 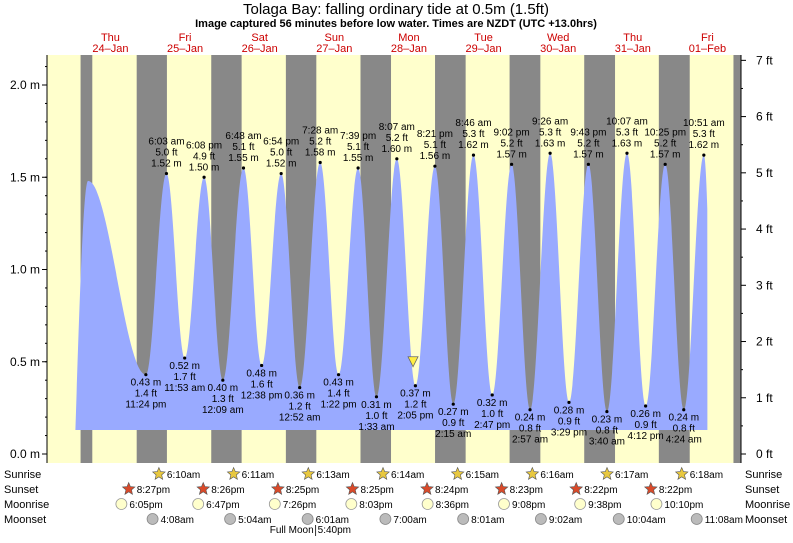 I want to click on low-tide-time: 12:52 am, so click(x=300, y=418).